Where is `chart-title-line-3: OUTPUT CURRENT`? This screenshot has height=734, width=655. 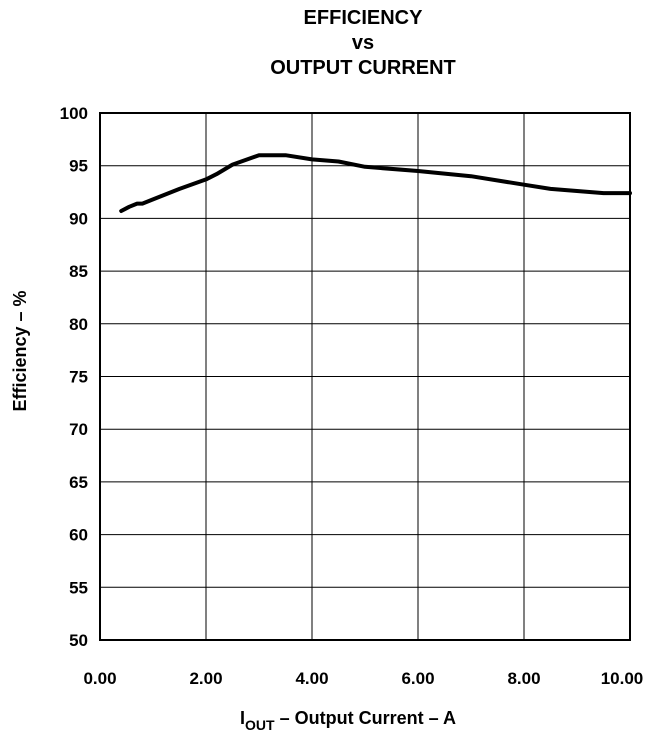
chart-title-line-3: OUTPUT CURRENT is located at coordinates (363, 68).